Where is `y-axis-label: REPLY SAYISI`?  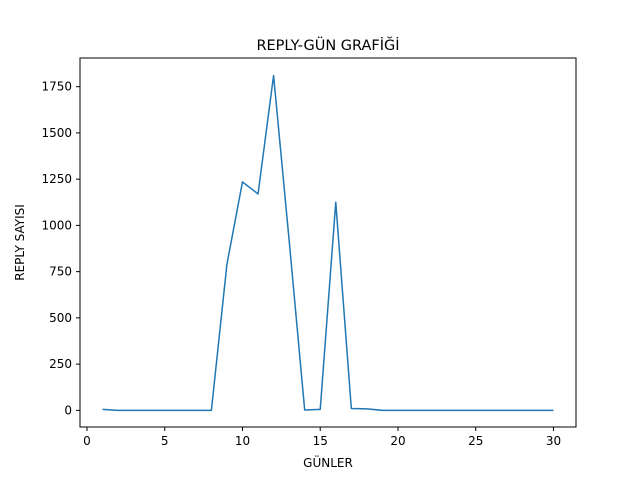
y-axis-label: REPLY SAYISI is located at coordinates (20, 242).